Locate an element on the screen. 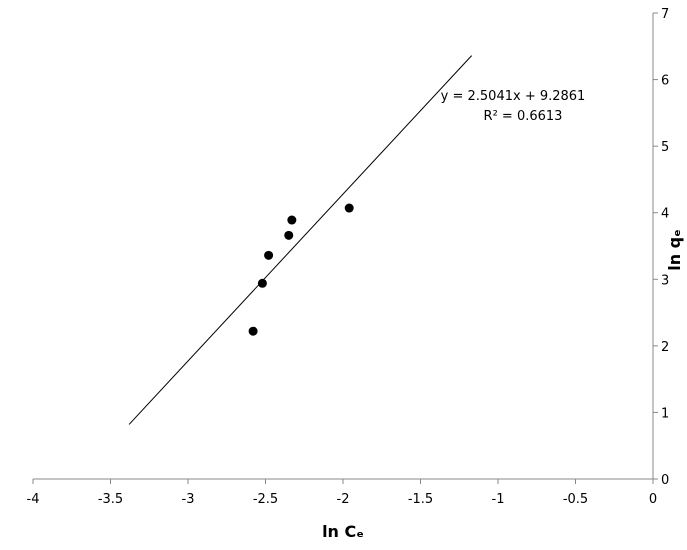 Image resolution: width=687 pixels, height=550 pixels. x-tick-label: -3 is located at coordinates (188, 499).